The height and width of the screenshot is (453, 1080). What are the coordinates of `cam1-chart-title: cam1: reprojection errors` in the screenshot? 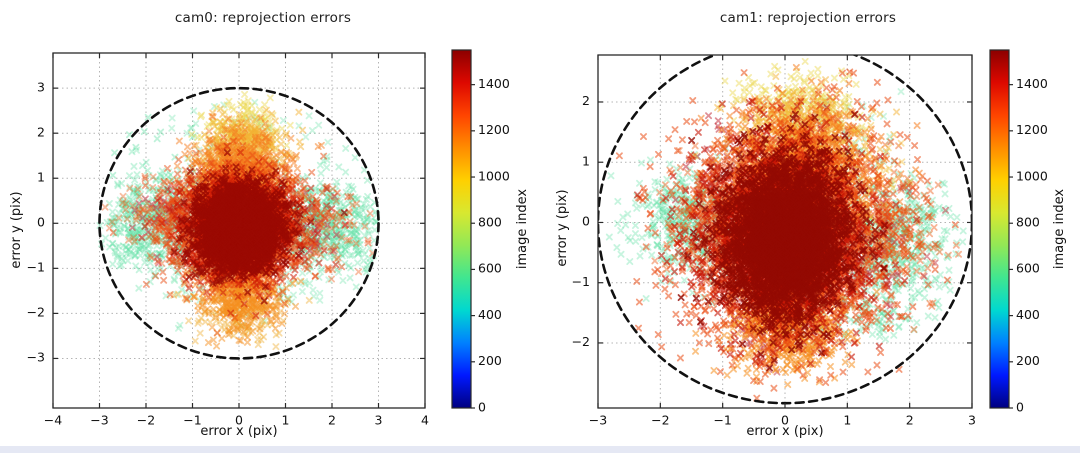 It's located at (808, 18).